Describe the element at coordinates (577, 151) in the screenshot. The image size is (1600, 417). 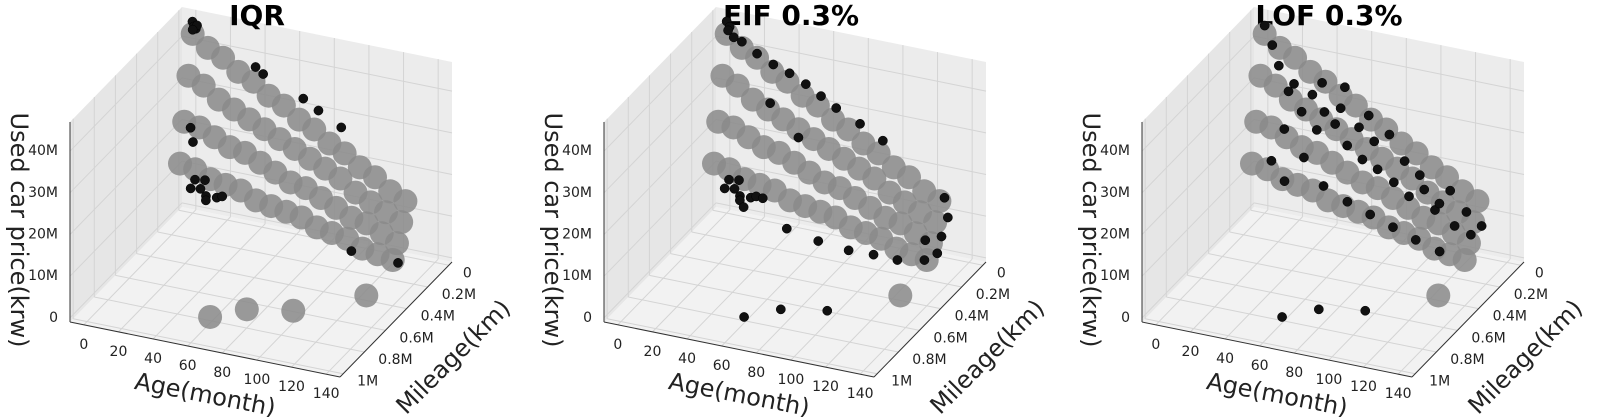
I see `z-tick-label: 40M` at that location.